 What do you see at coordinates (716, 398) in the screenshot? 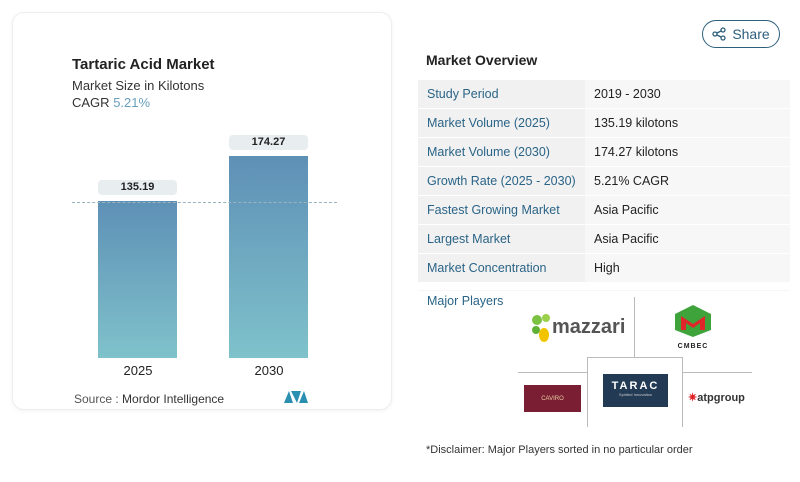
I see `atpgroup-logo: ✷ atpgroup` at bounding box center [716, 398].